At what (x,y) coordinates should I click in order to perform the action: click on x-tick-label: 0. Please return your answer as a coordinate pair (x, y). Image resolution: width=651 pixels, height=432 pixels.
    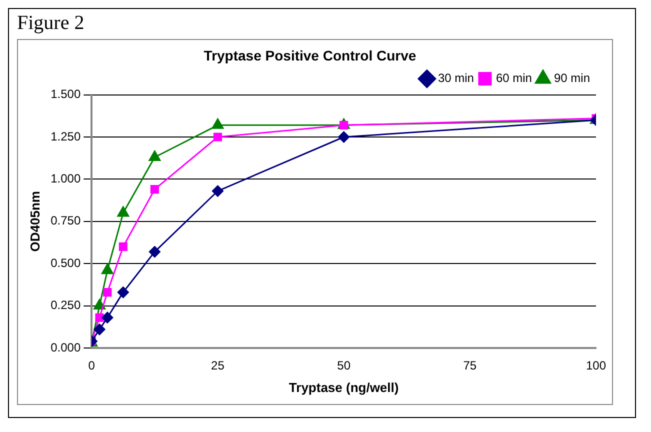
    Looking at the image, I should click on (92, 365).